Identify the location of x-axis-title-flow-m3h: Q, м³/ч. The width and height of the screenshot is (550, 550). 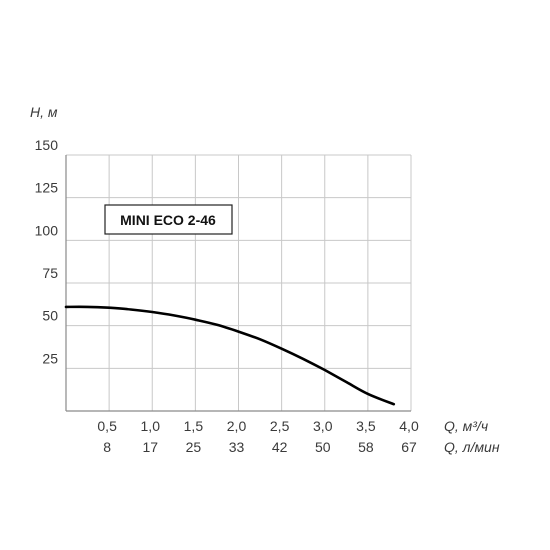
(466, 426).